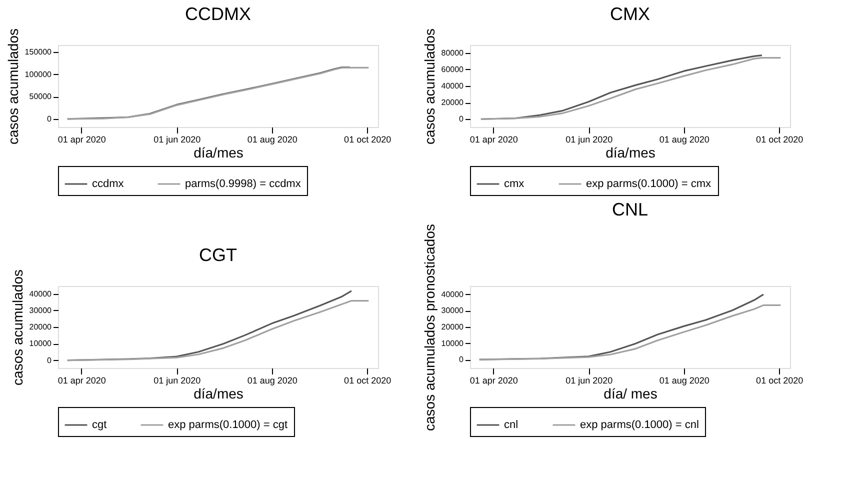 This screenshot has width=854, height=490. Describe the element at coordinates (649, 184) in the screenshot. I see `legend-label: exp parms(0.1000) = cmx` at that location.